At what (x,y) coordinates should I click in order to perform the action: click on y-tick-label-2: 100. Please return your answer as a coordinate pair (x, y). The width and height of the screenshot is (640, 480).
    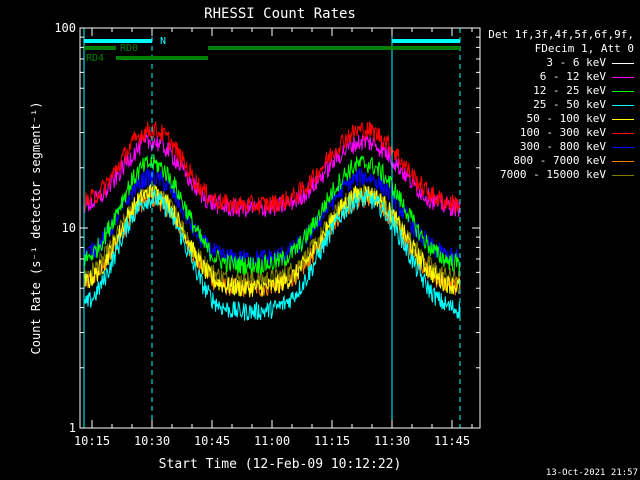
    Looking at the image, I should click on (65, 28).